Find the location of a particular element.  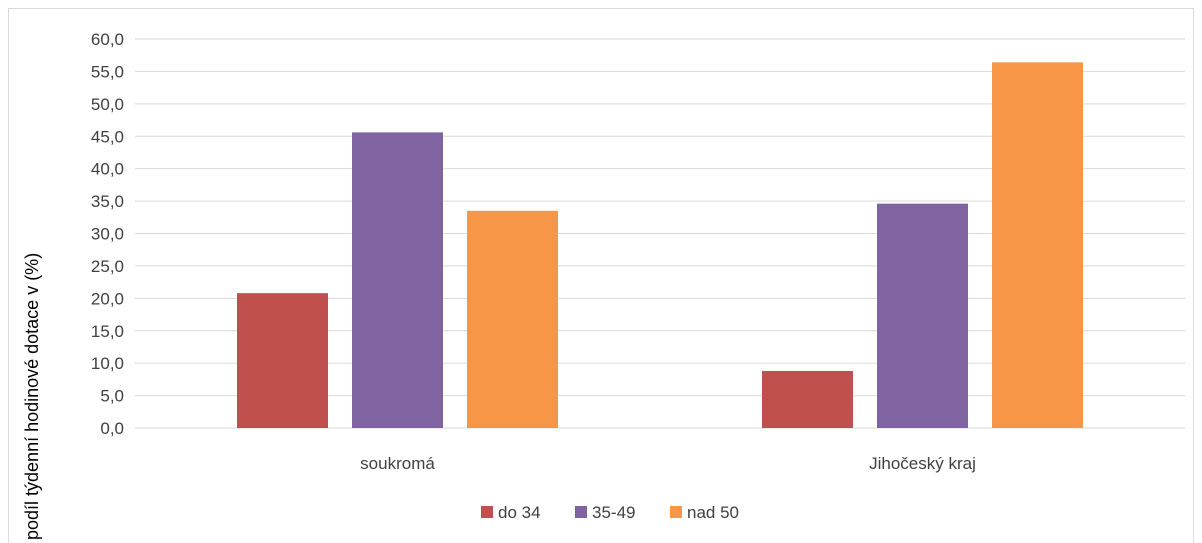

y-tick-label: 55,0 is located at coordinates (107, 71).